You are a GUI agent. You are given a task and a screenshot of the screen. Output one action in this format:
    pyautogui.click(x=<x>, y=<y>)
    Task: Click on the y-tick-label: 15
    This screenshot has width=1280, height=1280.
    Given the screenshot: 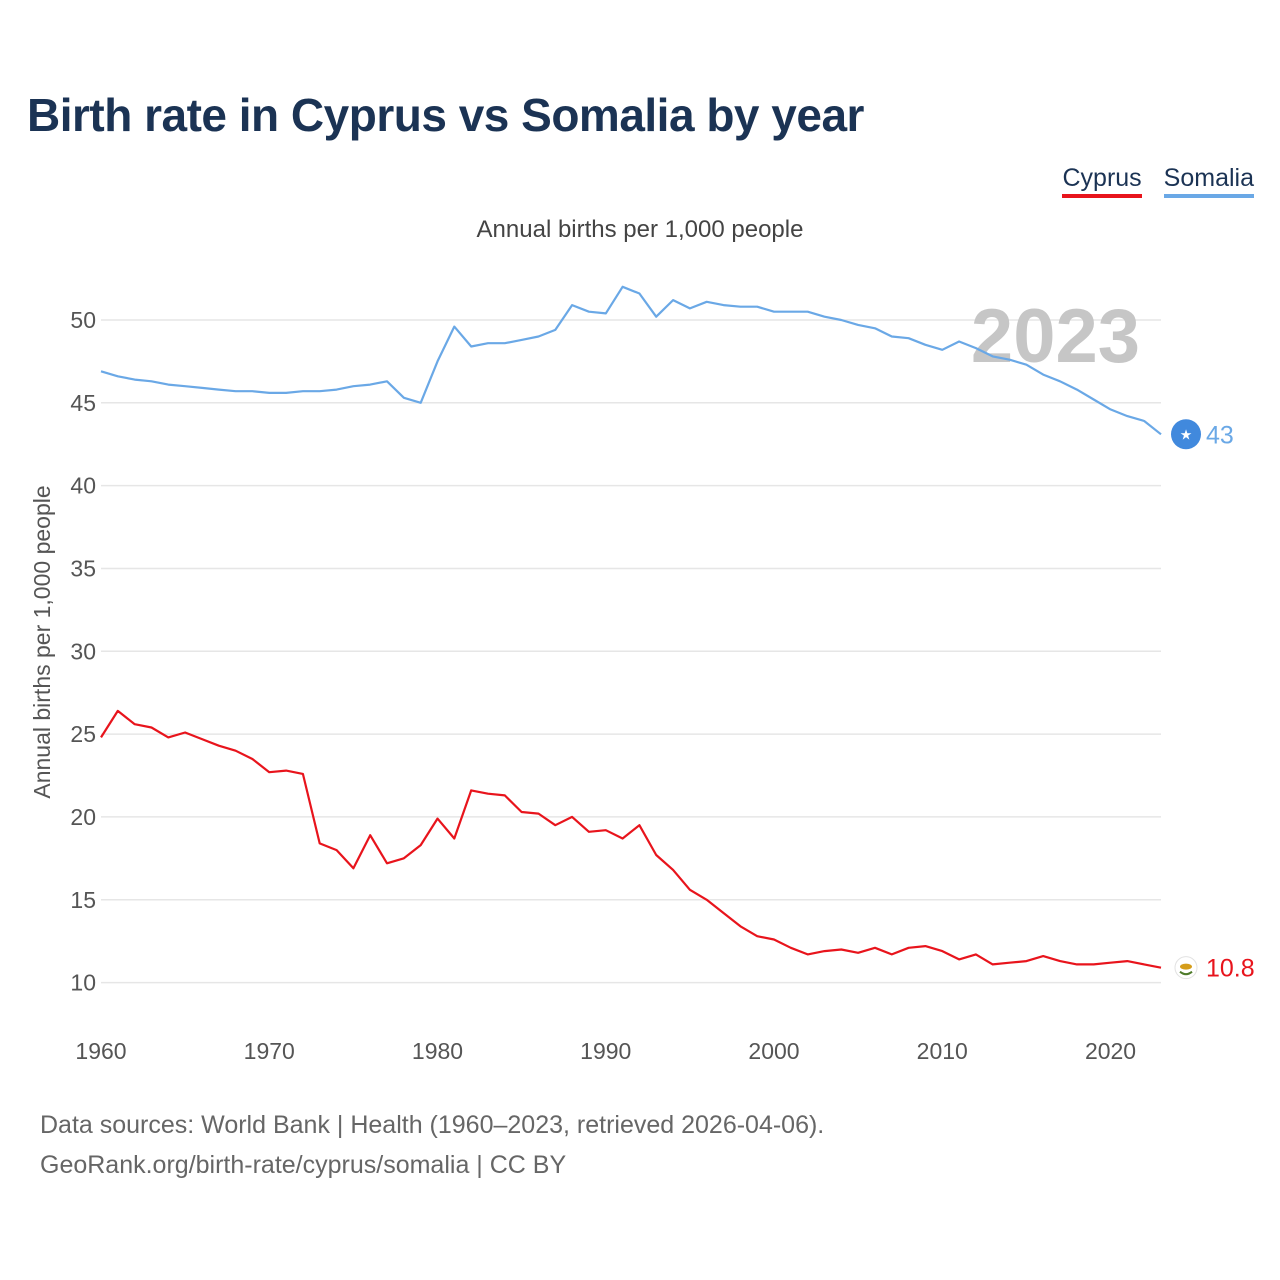 What is the action you would take?
    pyautogui.click(x=83, y=900)
    